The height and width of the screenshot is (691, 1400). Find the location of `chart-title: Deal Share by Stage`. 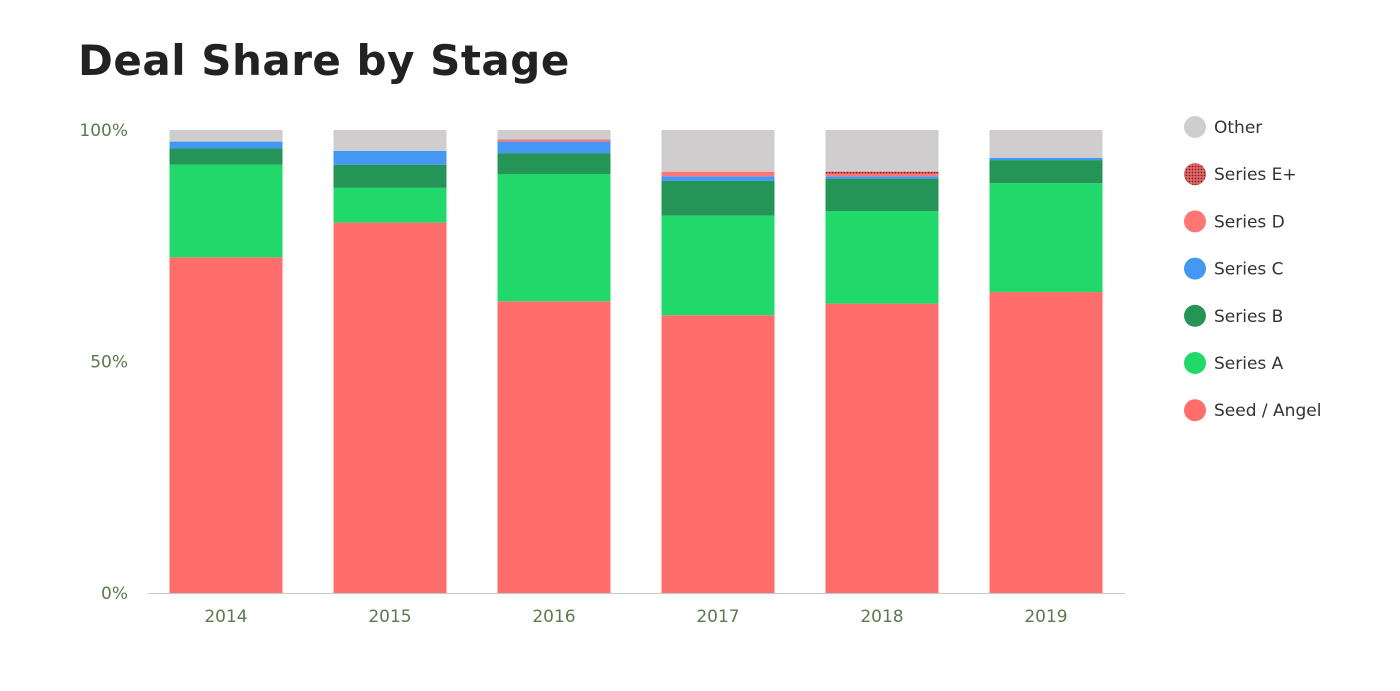

chart-title: Deal Share by Stage is located at coordinates (324, 60).